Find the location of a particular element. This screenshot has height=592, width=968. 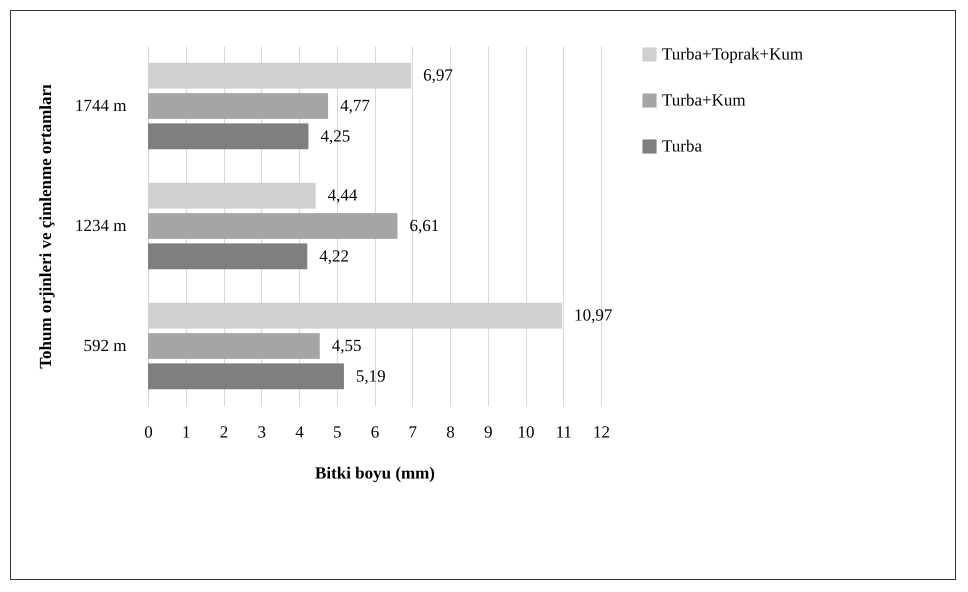

x-tick-label: 1 is located at coordinates (186, 432).